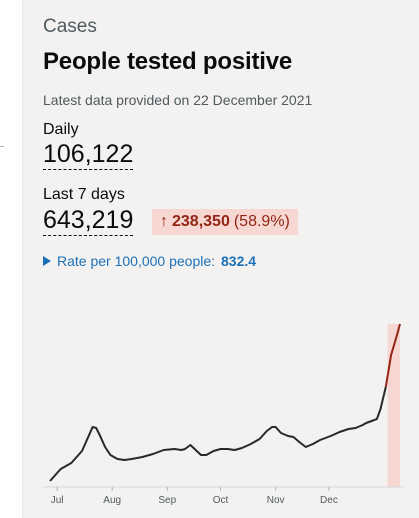  Describe the element at coordinates (392, 355) in the screenshot. I see `series-line-recent` at that location.